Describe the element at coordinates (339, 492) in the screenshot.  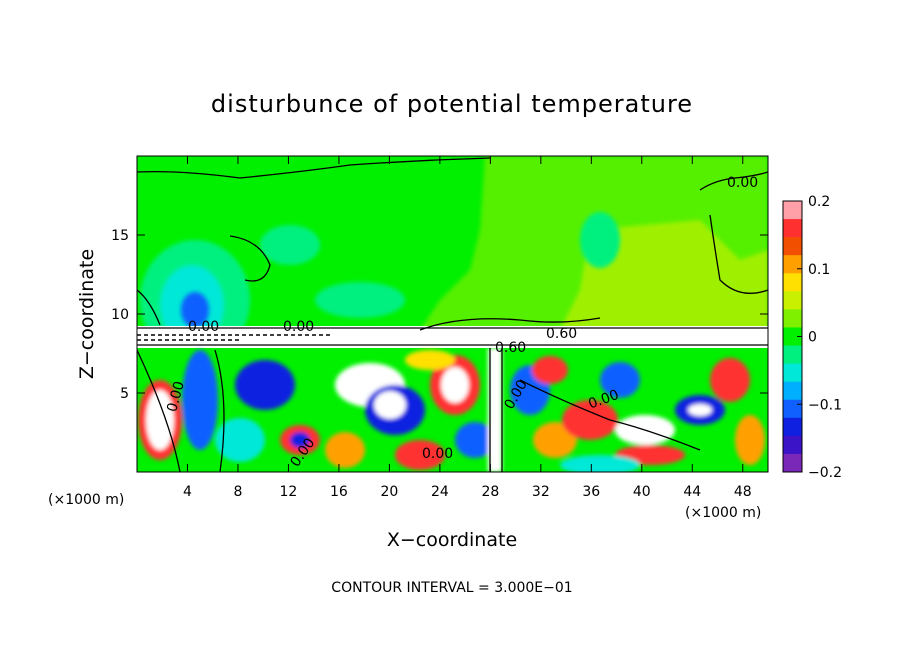
I see `x-tick-label: 16` at that location.